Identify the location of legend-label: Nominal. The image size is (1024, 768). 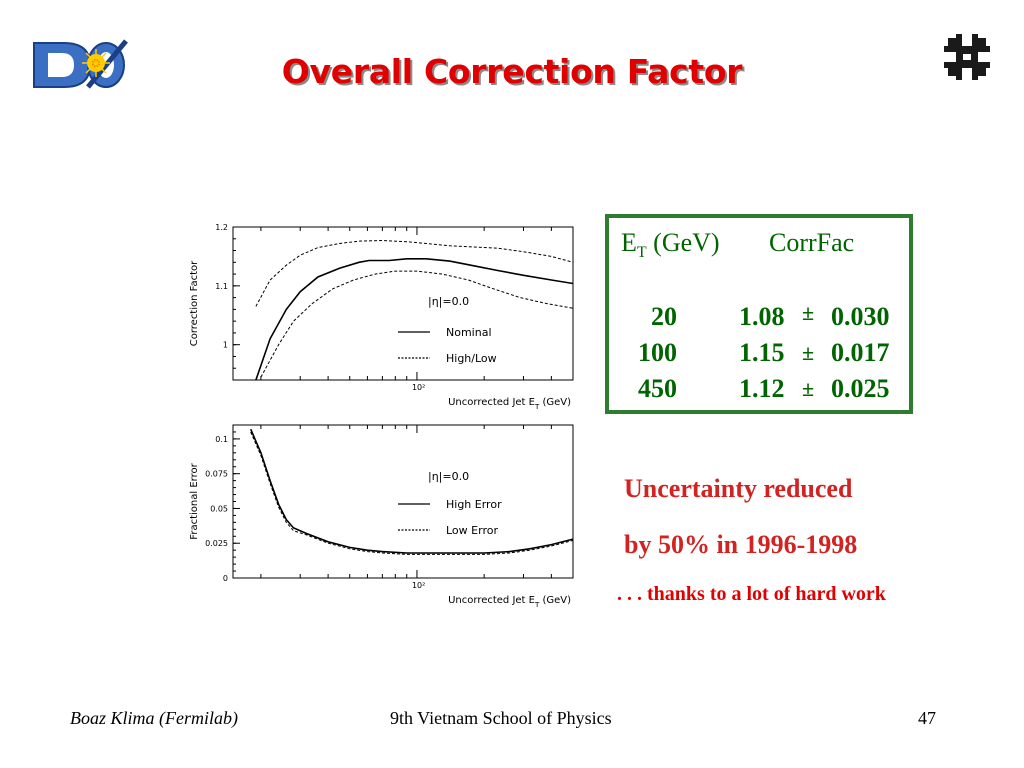
(469, 332).